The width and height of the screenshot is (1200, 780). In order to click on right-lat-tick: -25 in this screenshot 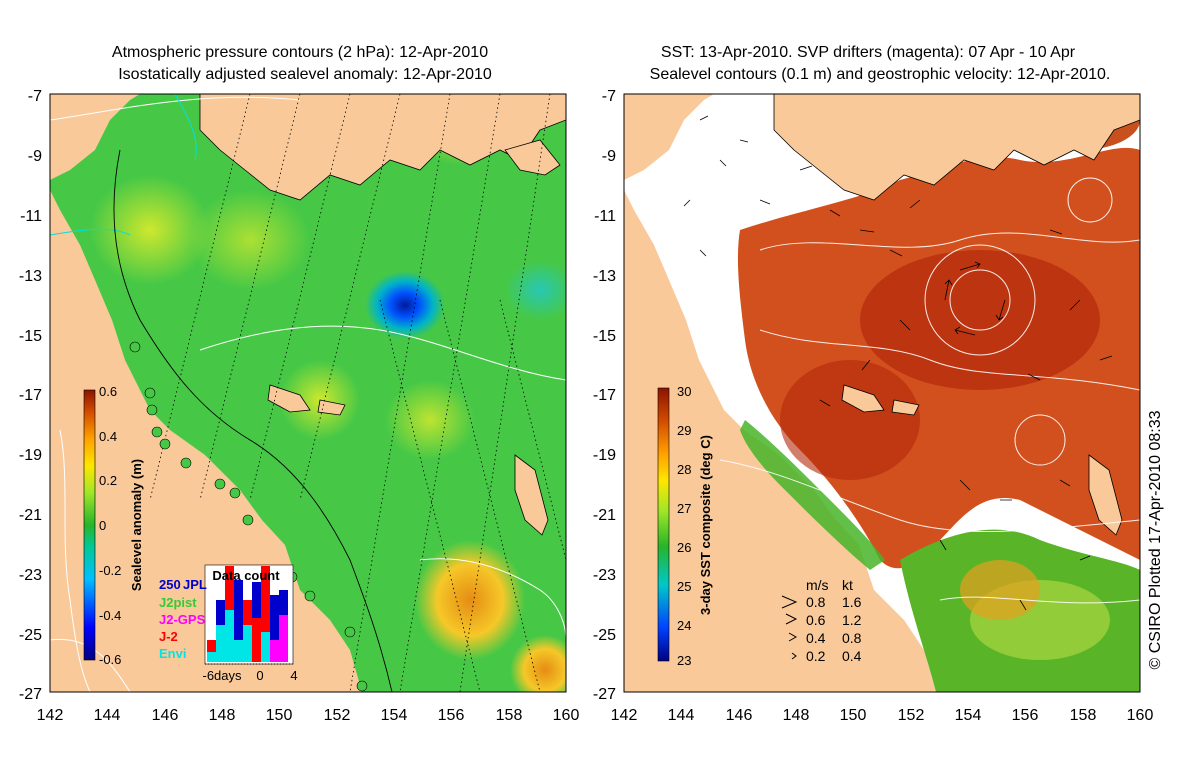, I will do `click(604, 635)`.